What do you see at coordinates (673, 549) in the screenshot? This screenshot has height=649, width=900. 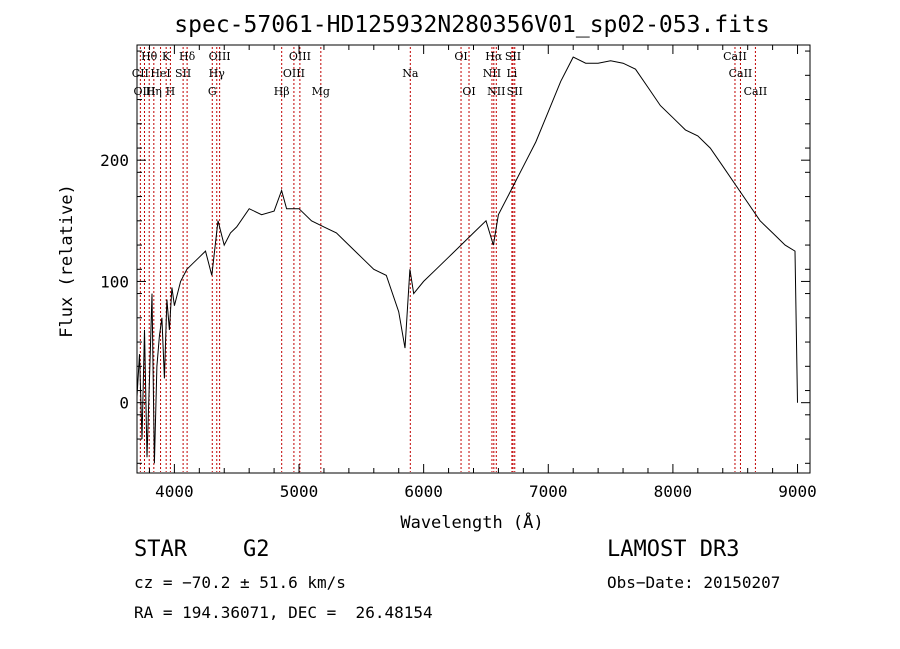 I see `survey-name: LAMOST DR3` at bounding box center [673, 549].